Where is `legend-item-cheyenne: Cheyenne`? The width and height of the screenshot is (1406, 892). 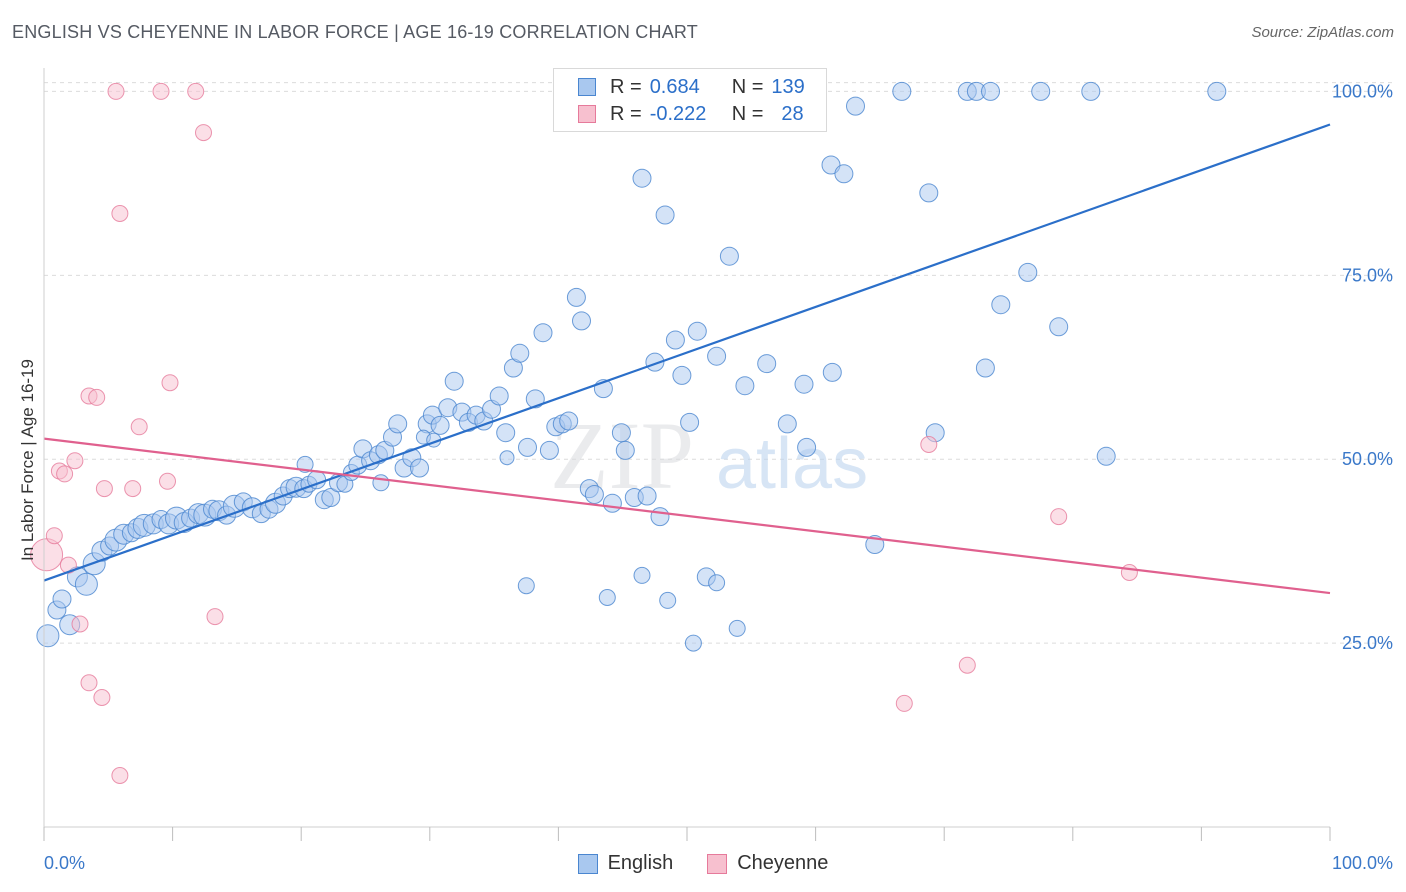
legend-item-cheyenne: Cheyenne is located at coordinates (767, 863).